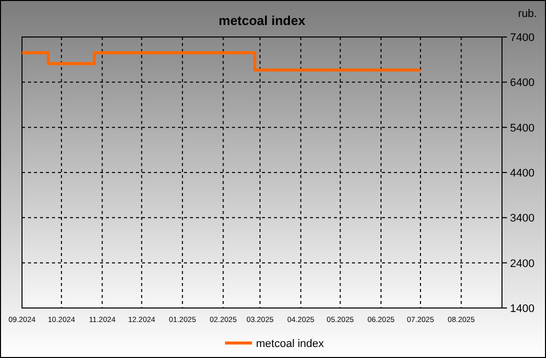 The width and height of the screenshot is (546, 358). I want to click on legend-label: metcoal index, so click(290, 344).